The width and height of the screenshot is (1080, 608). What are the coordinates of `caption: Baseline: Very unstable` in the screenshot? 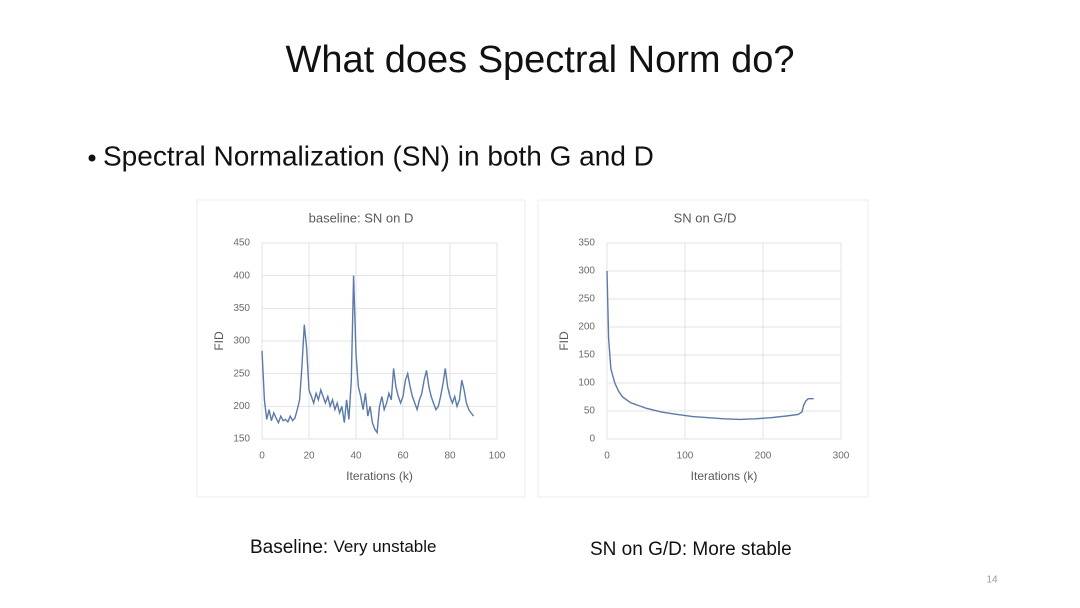 It's located at (343, 547).